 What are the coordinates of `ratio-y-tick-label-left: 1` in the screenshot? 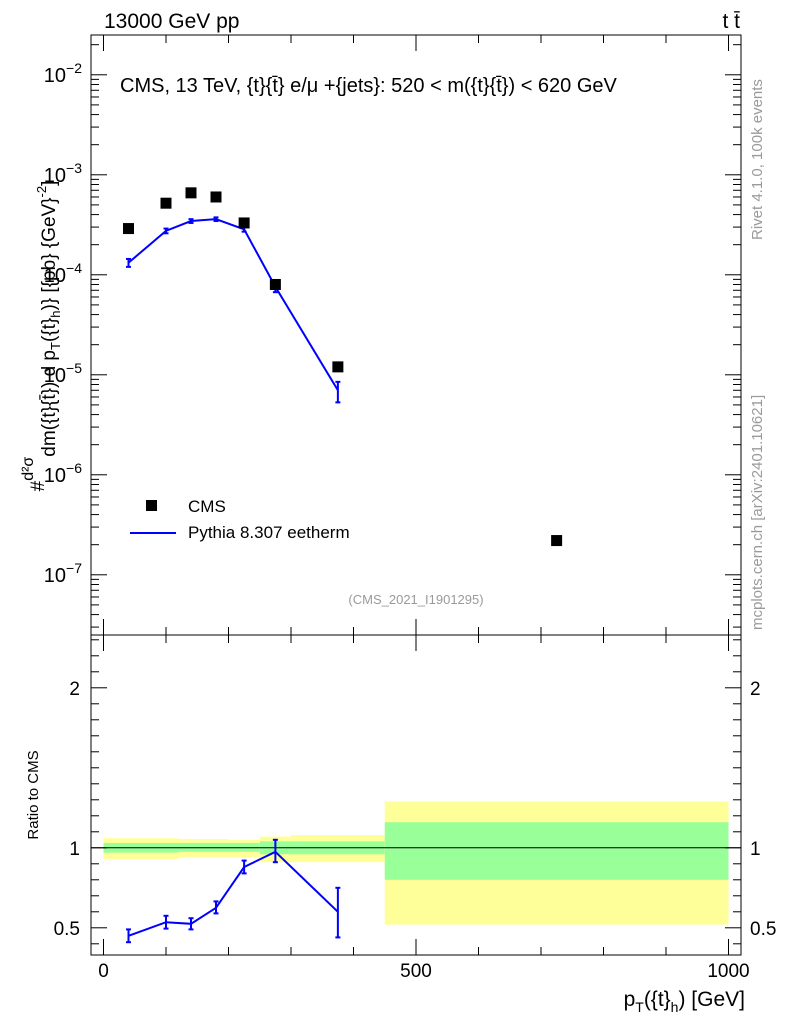 It's located at (74, 849).